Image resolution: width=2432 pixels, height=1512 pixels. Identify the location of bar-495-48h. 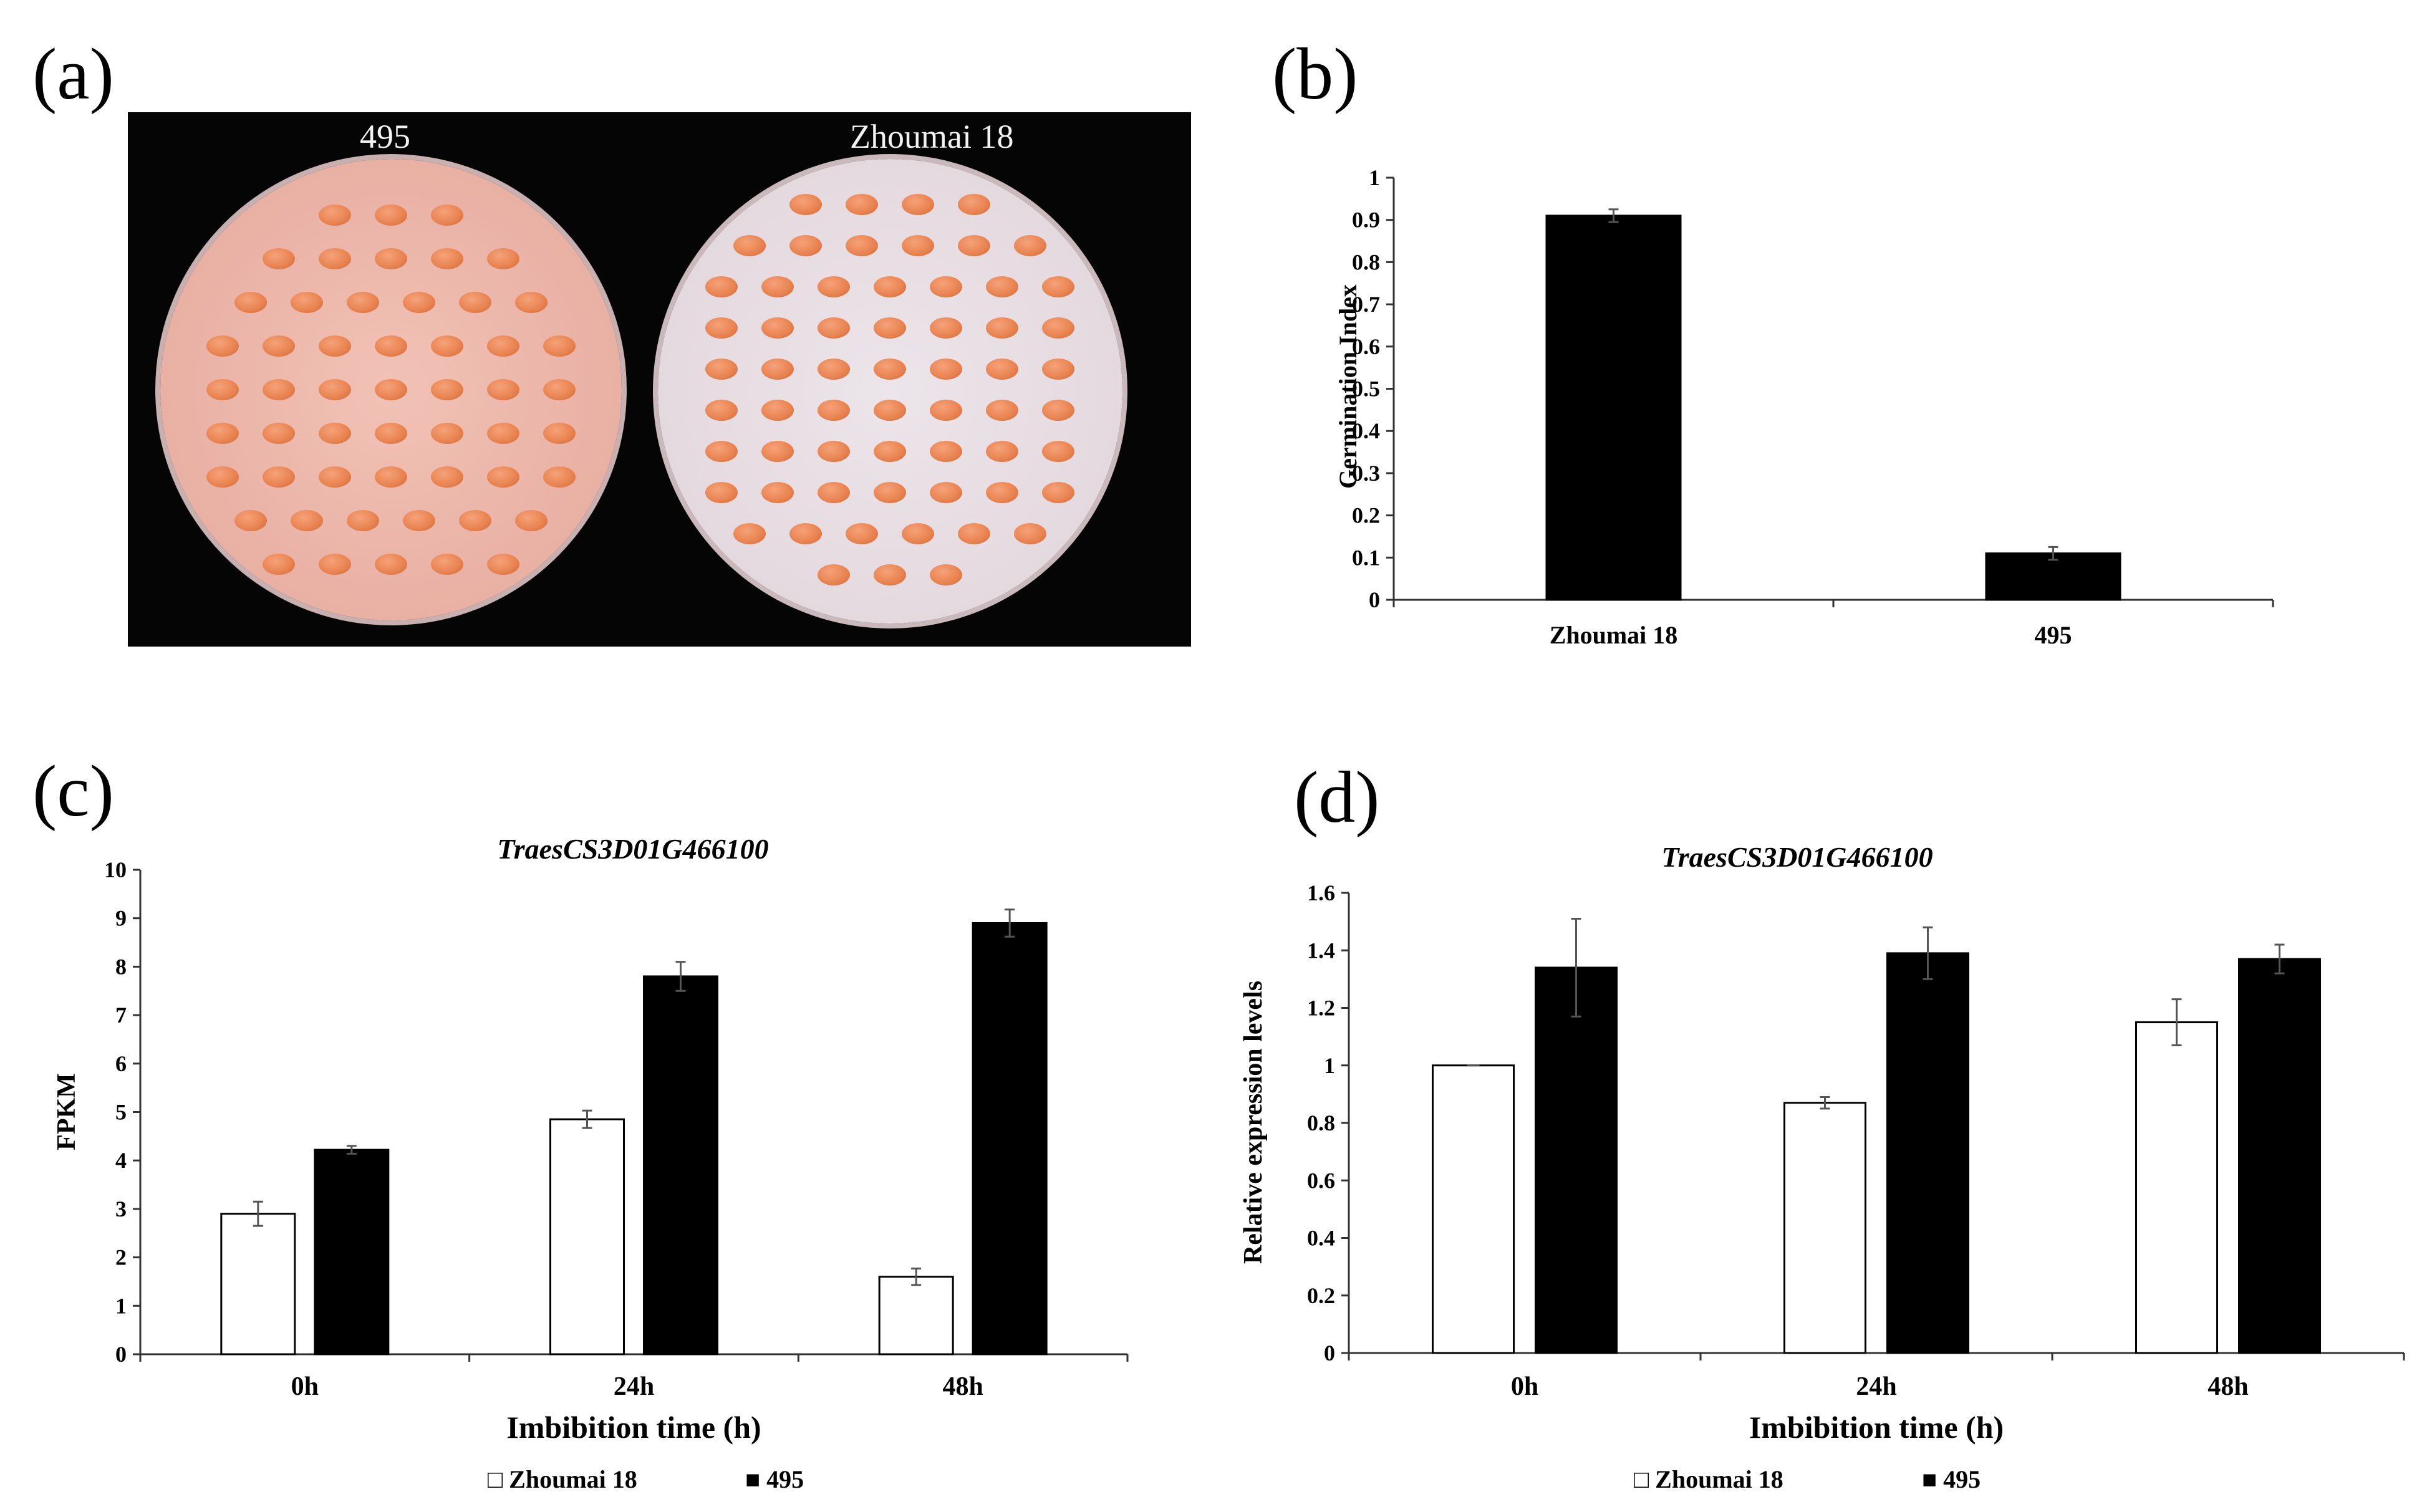
(1010, 1139).